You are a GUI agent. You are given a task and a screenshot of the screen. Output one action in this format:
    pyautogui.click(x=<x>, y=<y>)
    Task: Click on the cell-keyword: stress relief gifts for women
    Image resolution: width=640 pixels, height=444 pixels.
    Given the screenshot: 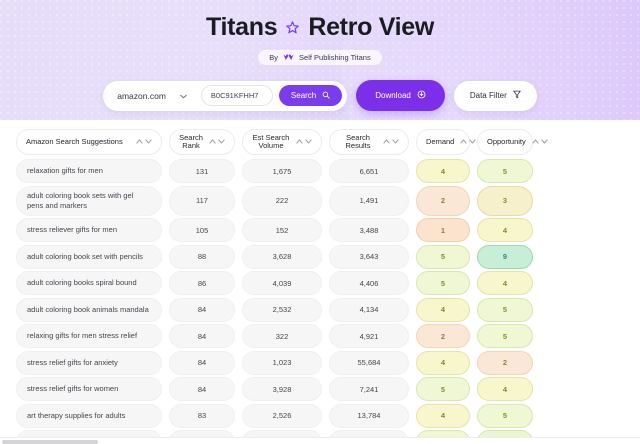 What is the action you would take?
    pyautogui.click(x=89, y=389)
    